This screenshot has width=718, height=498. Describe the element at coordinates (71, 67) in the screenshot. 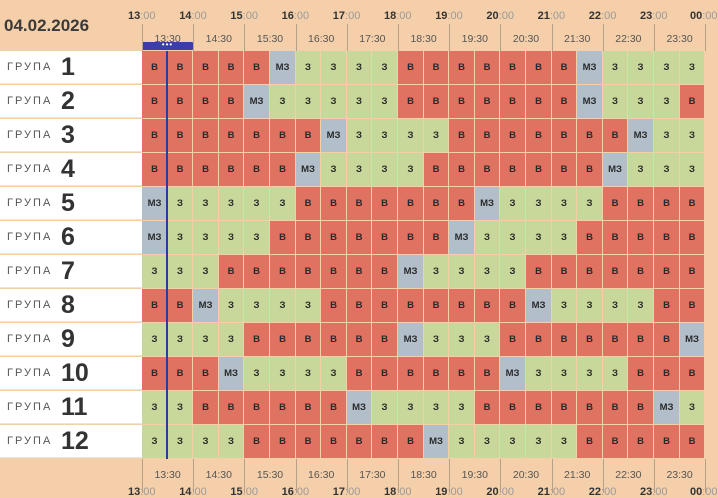

I see `group-label: ГРУПА 1` at that location.